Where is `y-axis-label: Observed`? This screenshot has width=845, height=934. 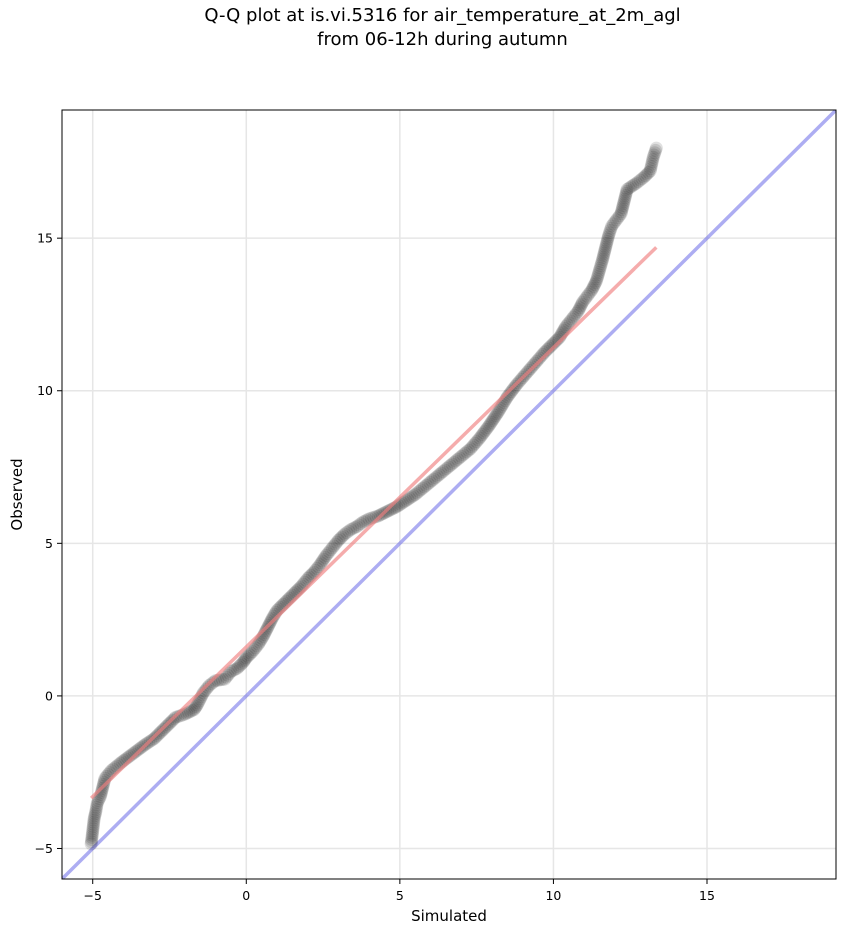 y-axis-label: Observed is located at coordinates (17, 494).